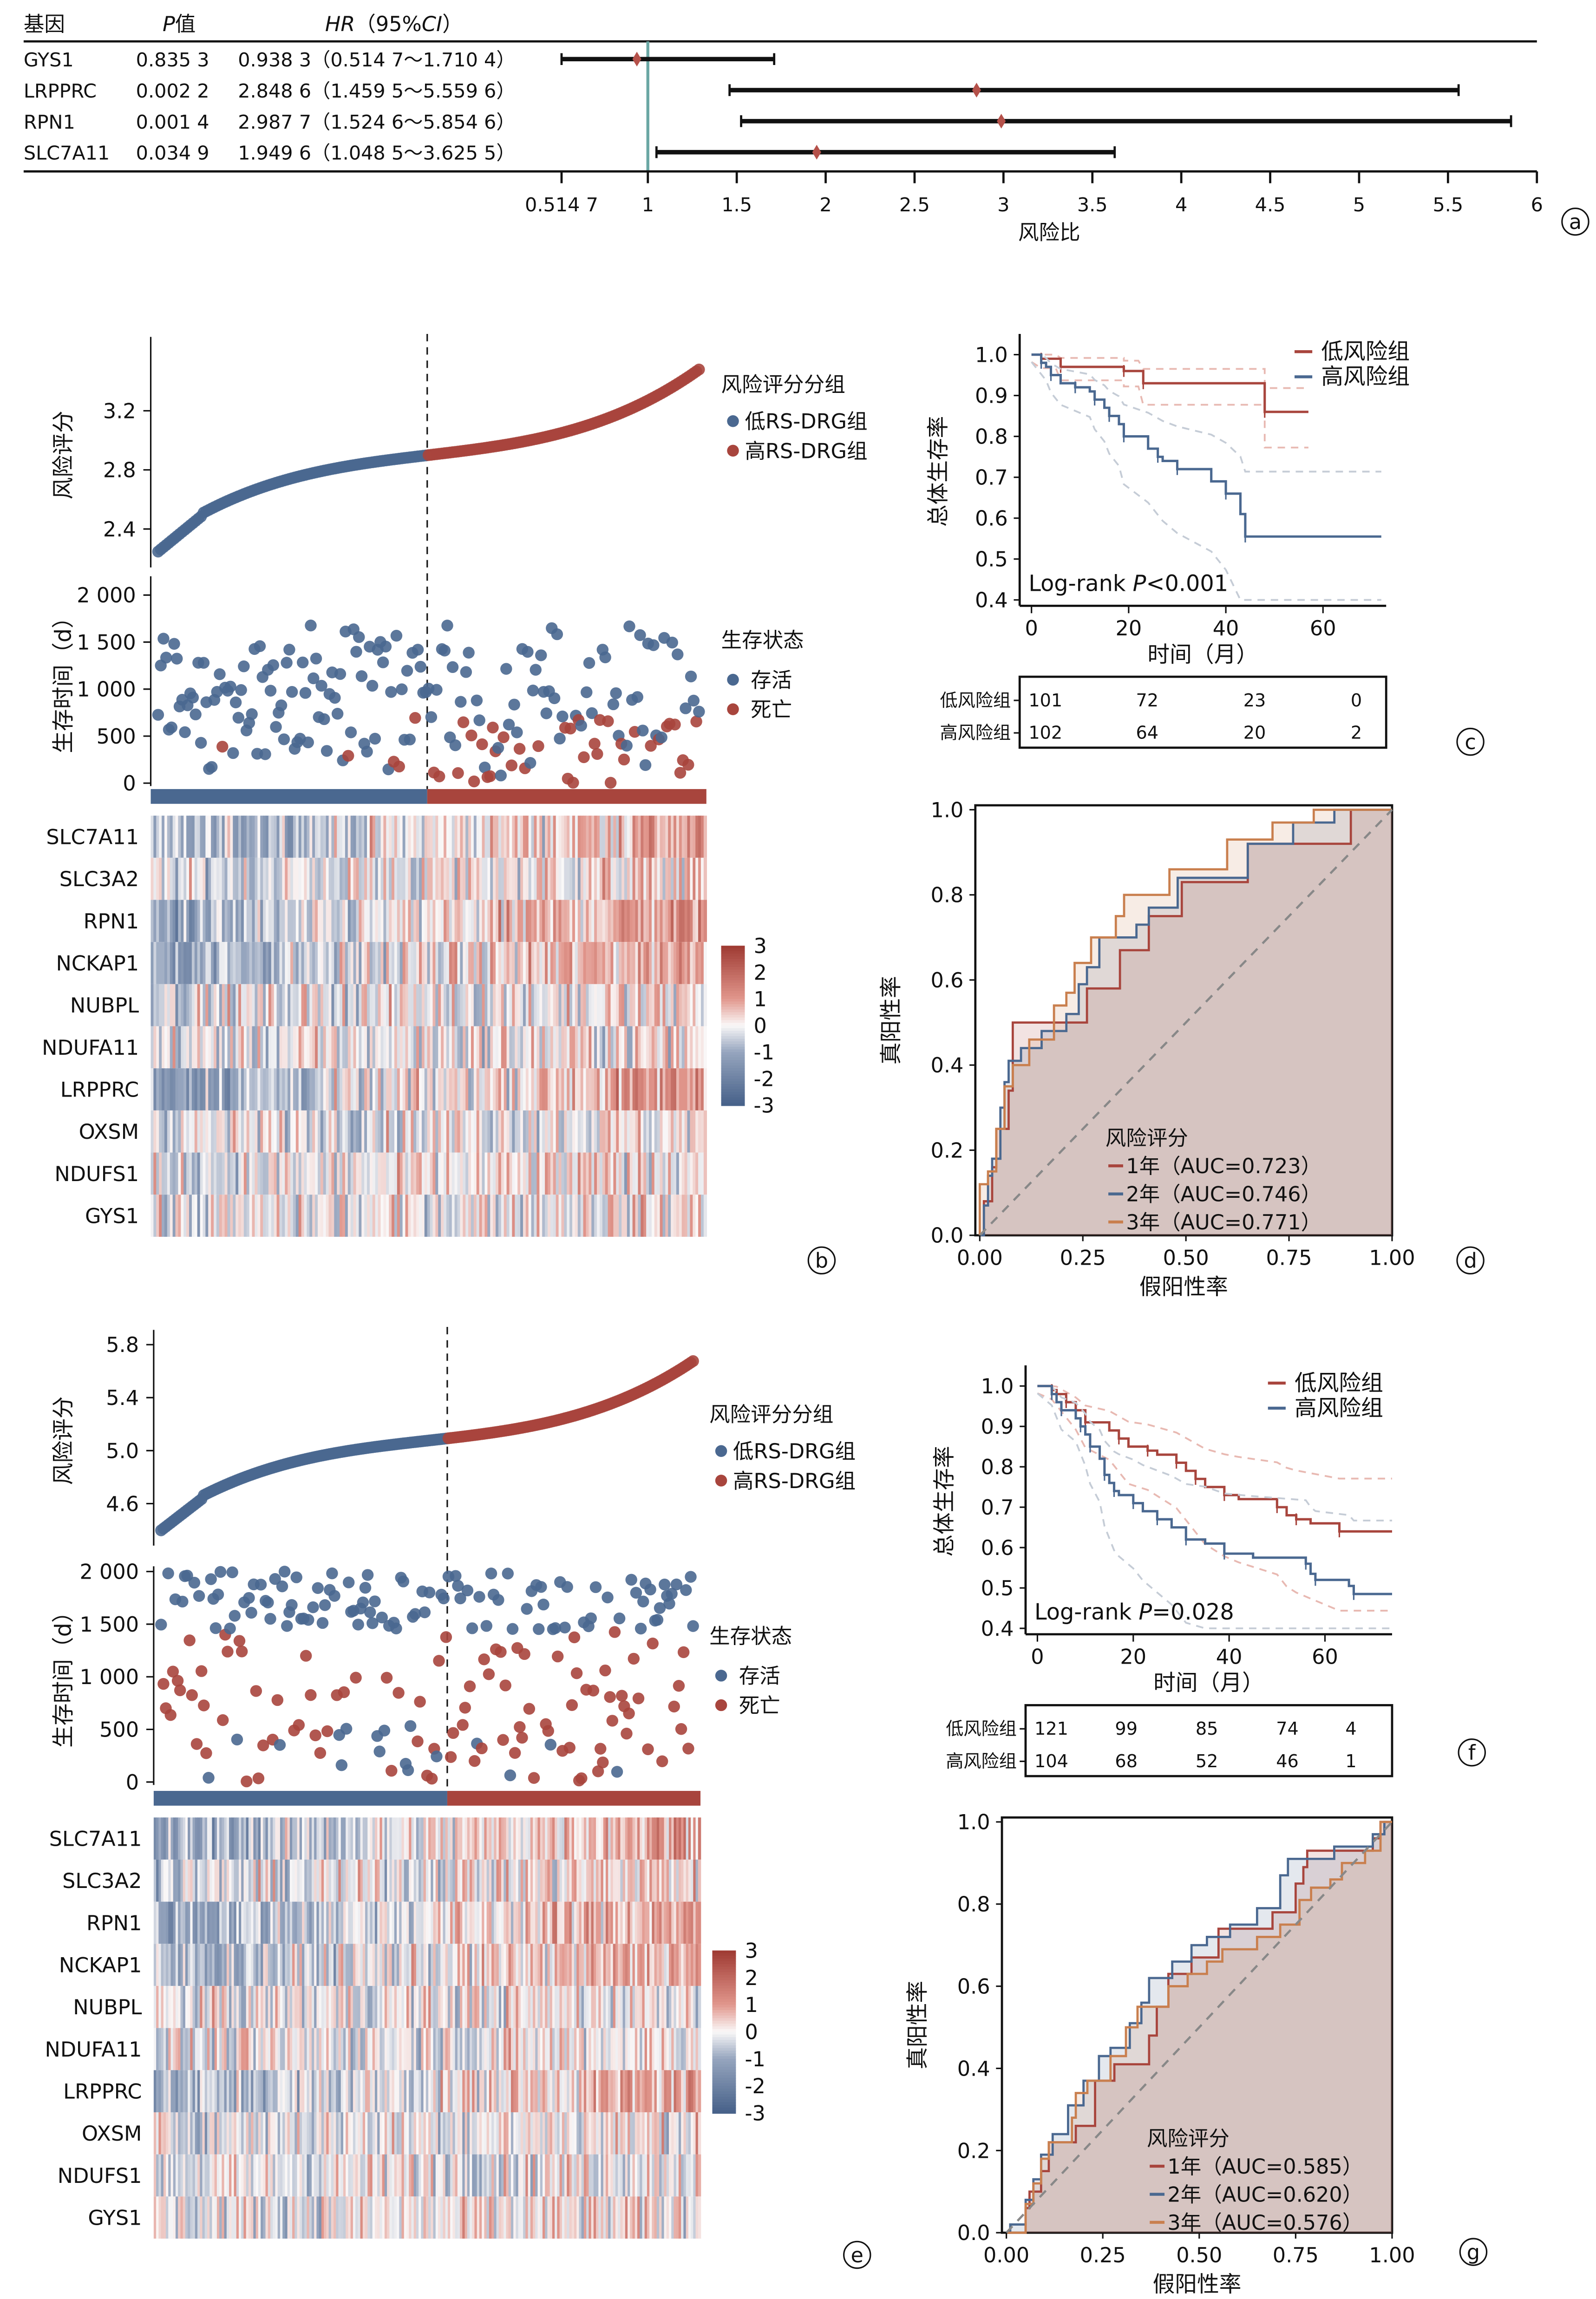  What do you see at coordinates (721, 1705) in the screenshot?
I see `legend-status-marker` at bounding box center [721, 1705].